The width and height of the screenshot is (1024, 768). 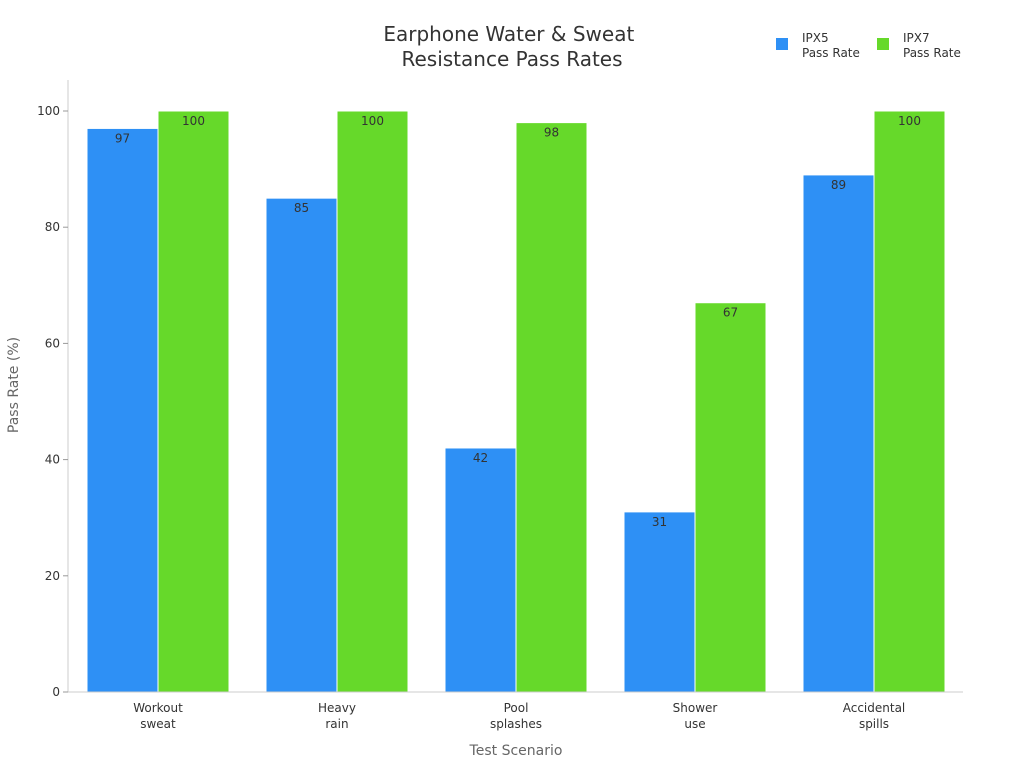 What do you see at coordinates (551, 133) in the screenshot?
I see `data-label-s1-c2: 98` at bounding box center [551, 133].